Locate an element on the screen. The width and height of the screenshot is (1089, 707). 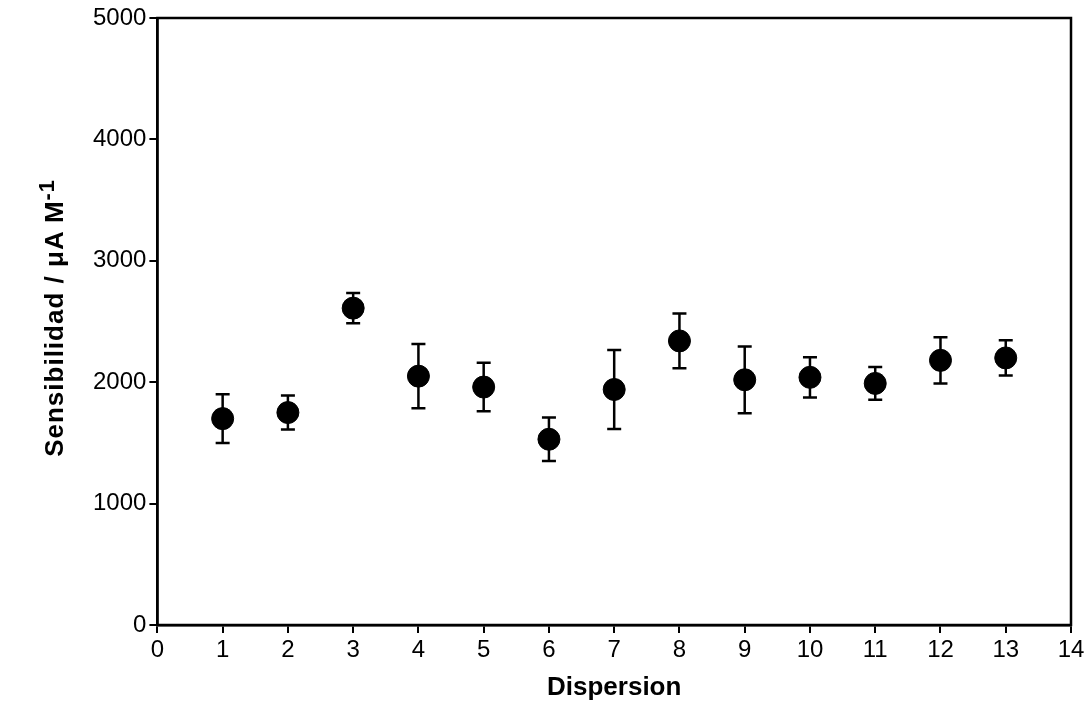
x-tick-label: 2 is located at coordinates (288, 649).